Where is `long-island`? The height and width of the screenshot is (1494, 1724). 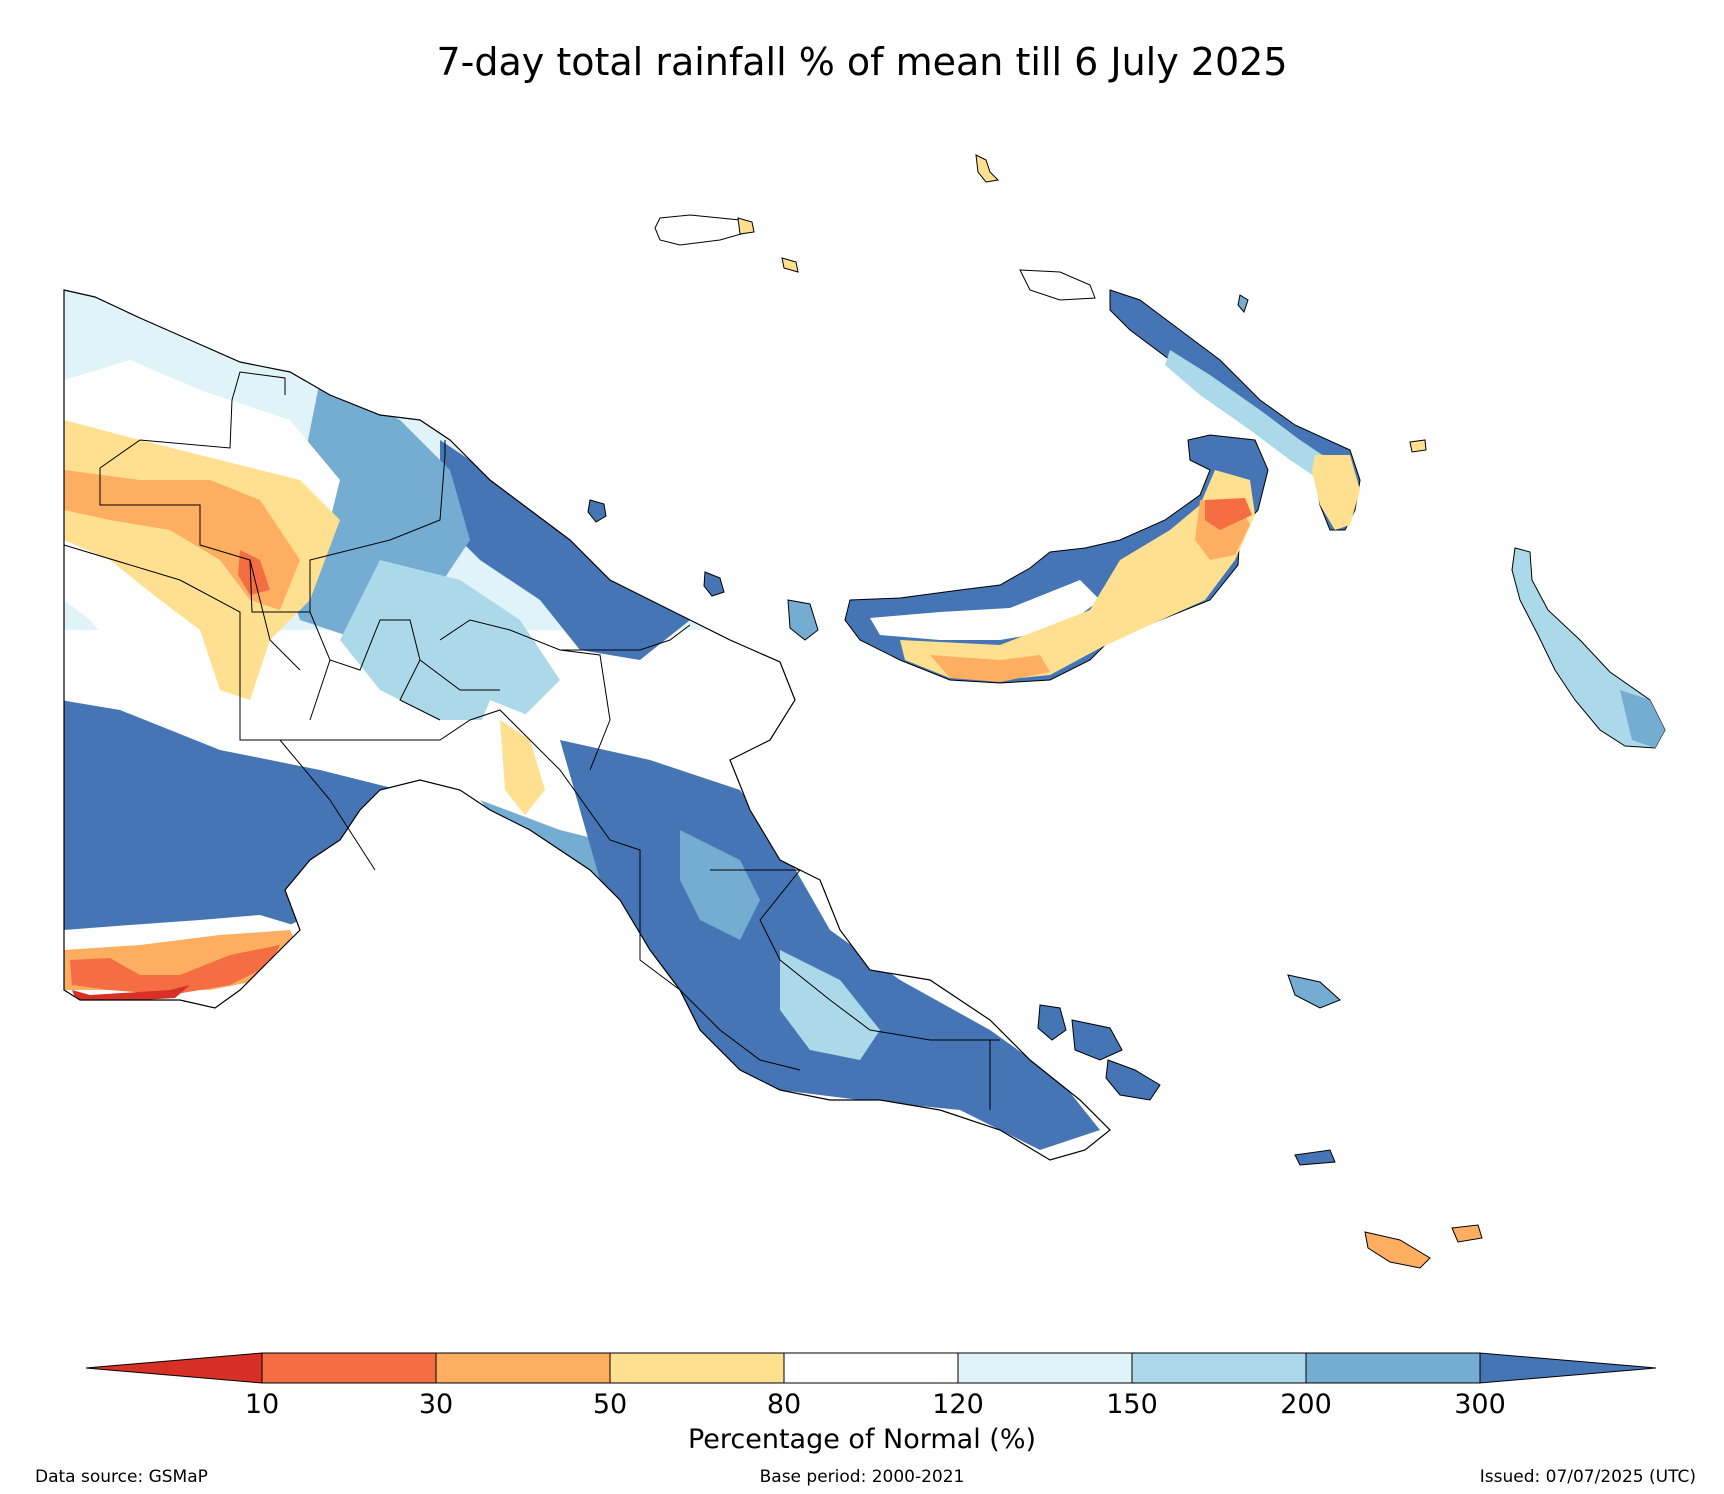
long-island is located at coordinates (714, 584).